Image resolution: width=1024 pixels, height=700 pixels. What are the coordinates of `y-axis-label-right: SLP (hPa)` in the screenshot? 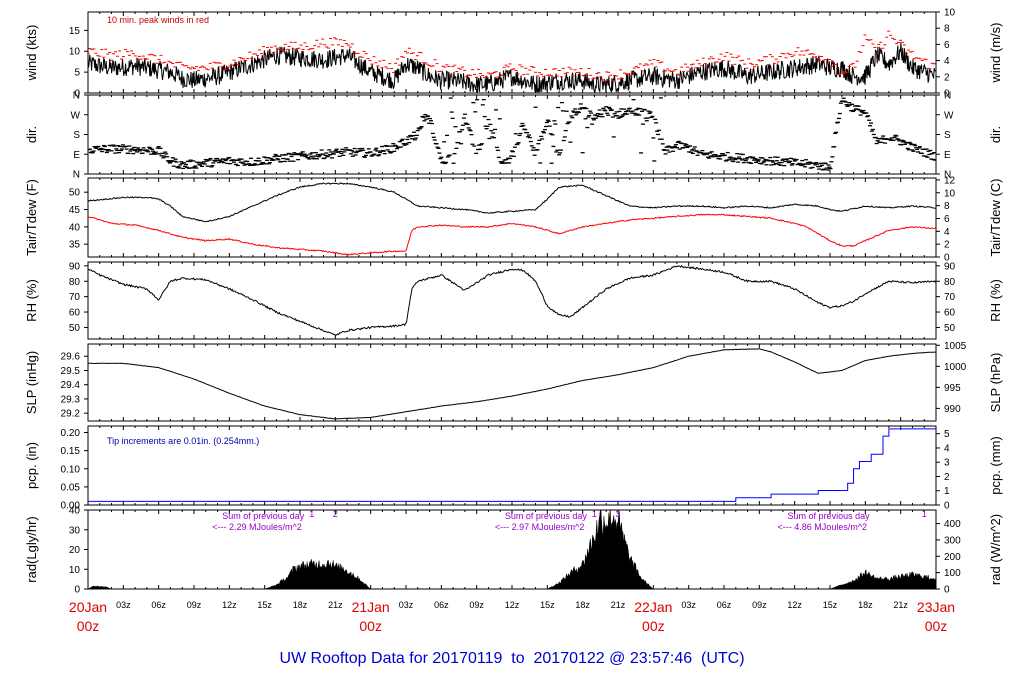 It's located at (995, 383).